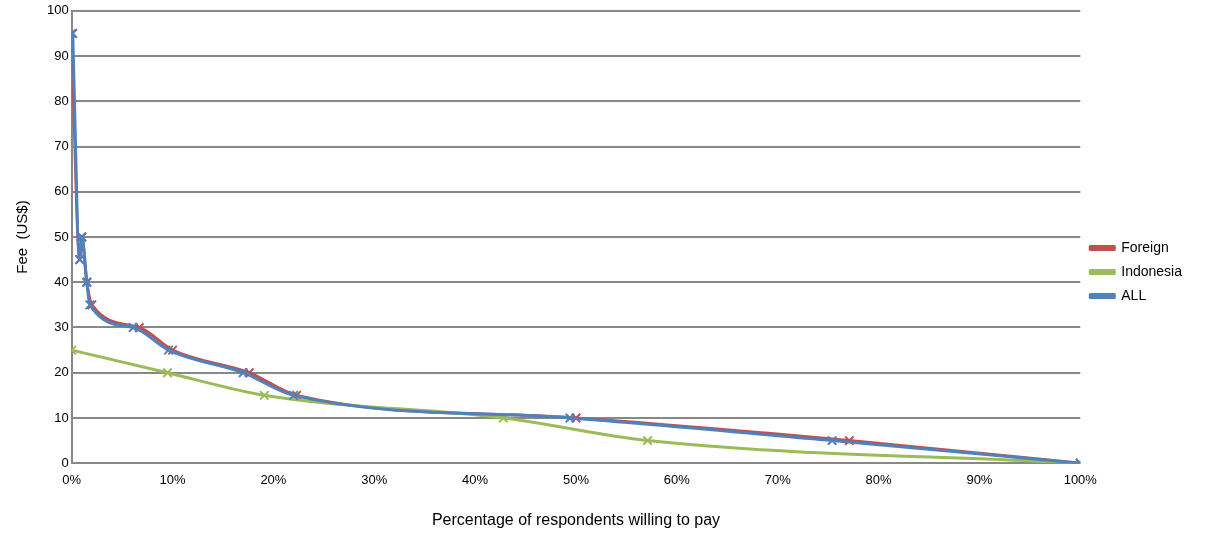  What do you see at coordinates (979, 479) in the screenshot?
I see `x-tick-label: 90%` at bounding box center [979, 479].